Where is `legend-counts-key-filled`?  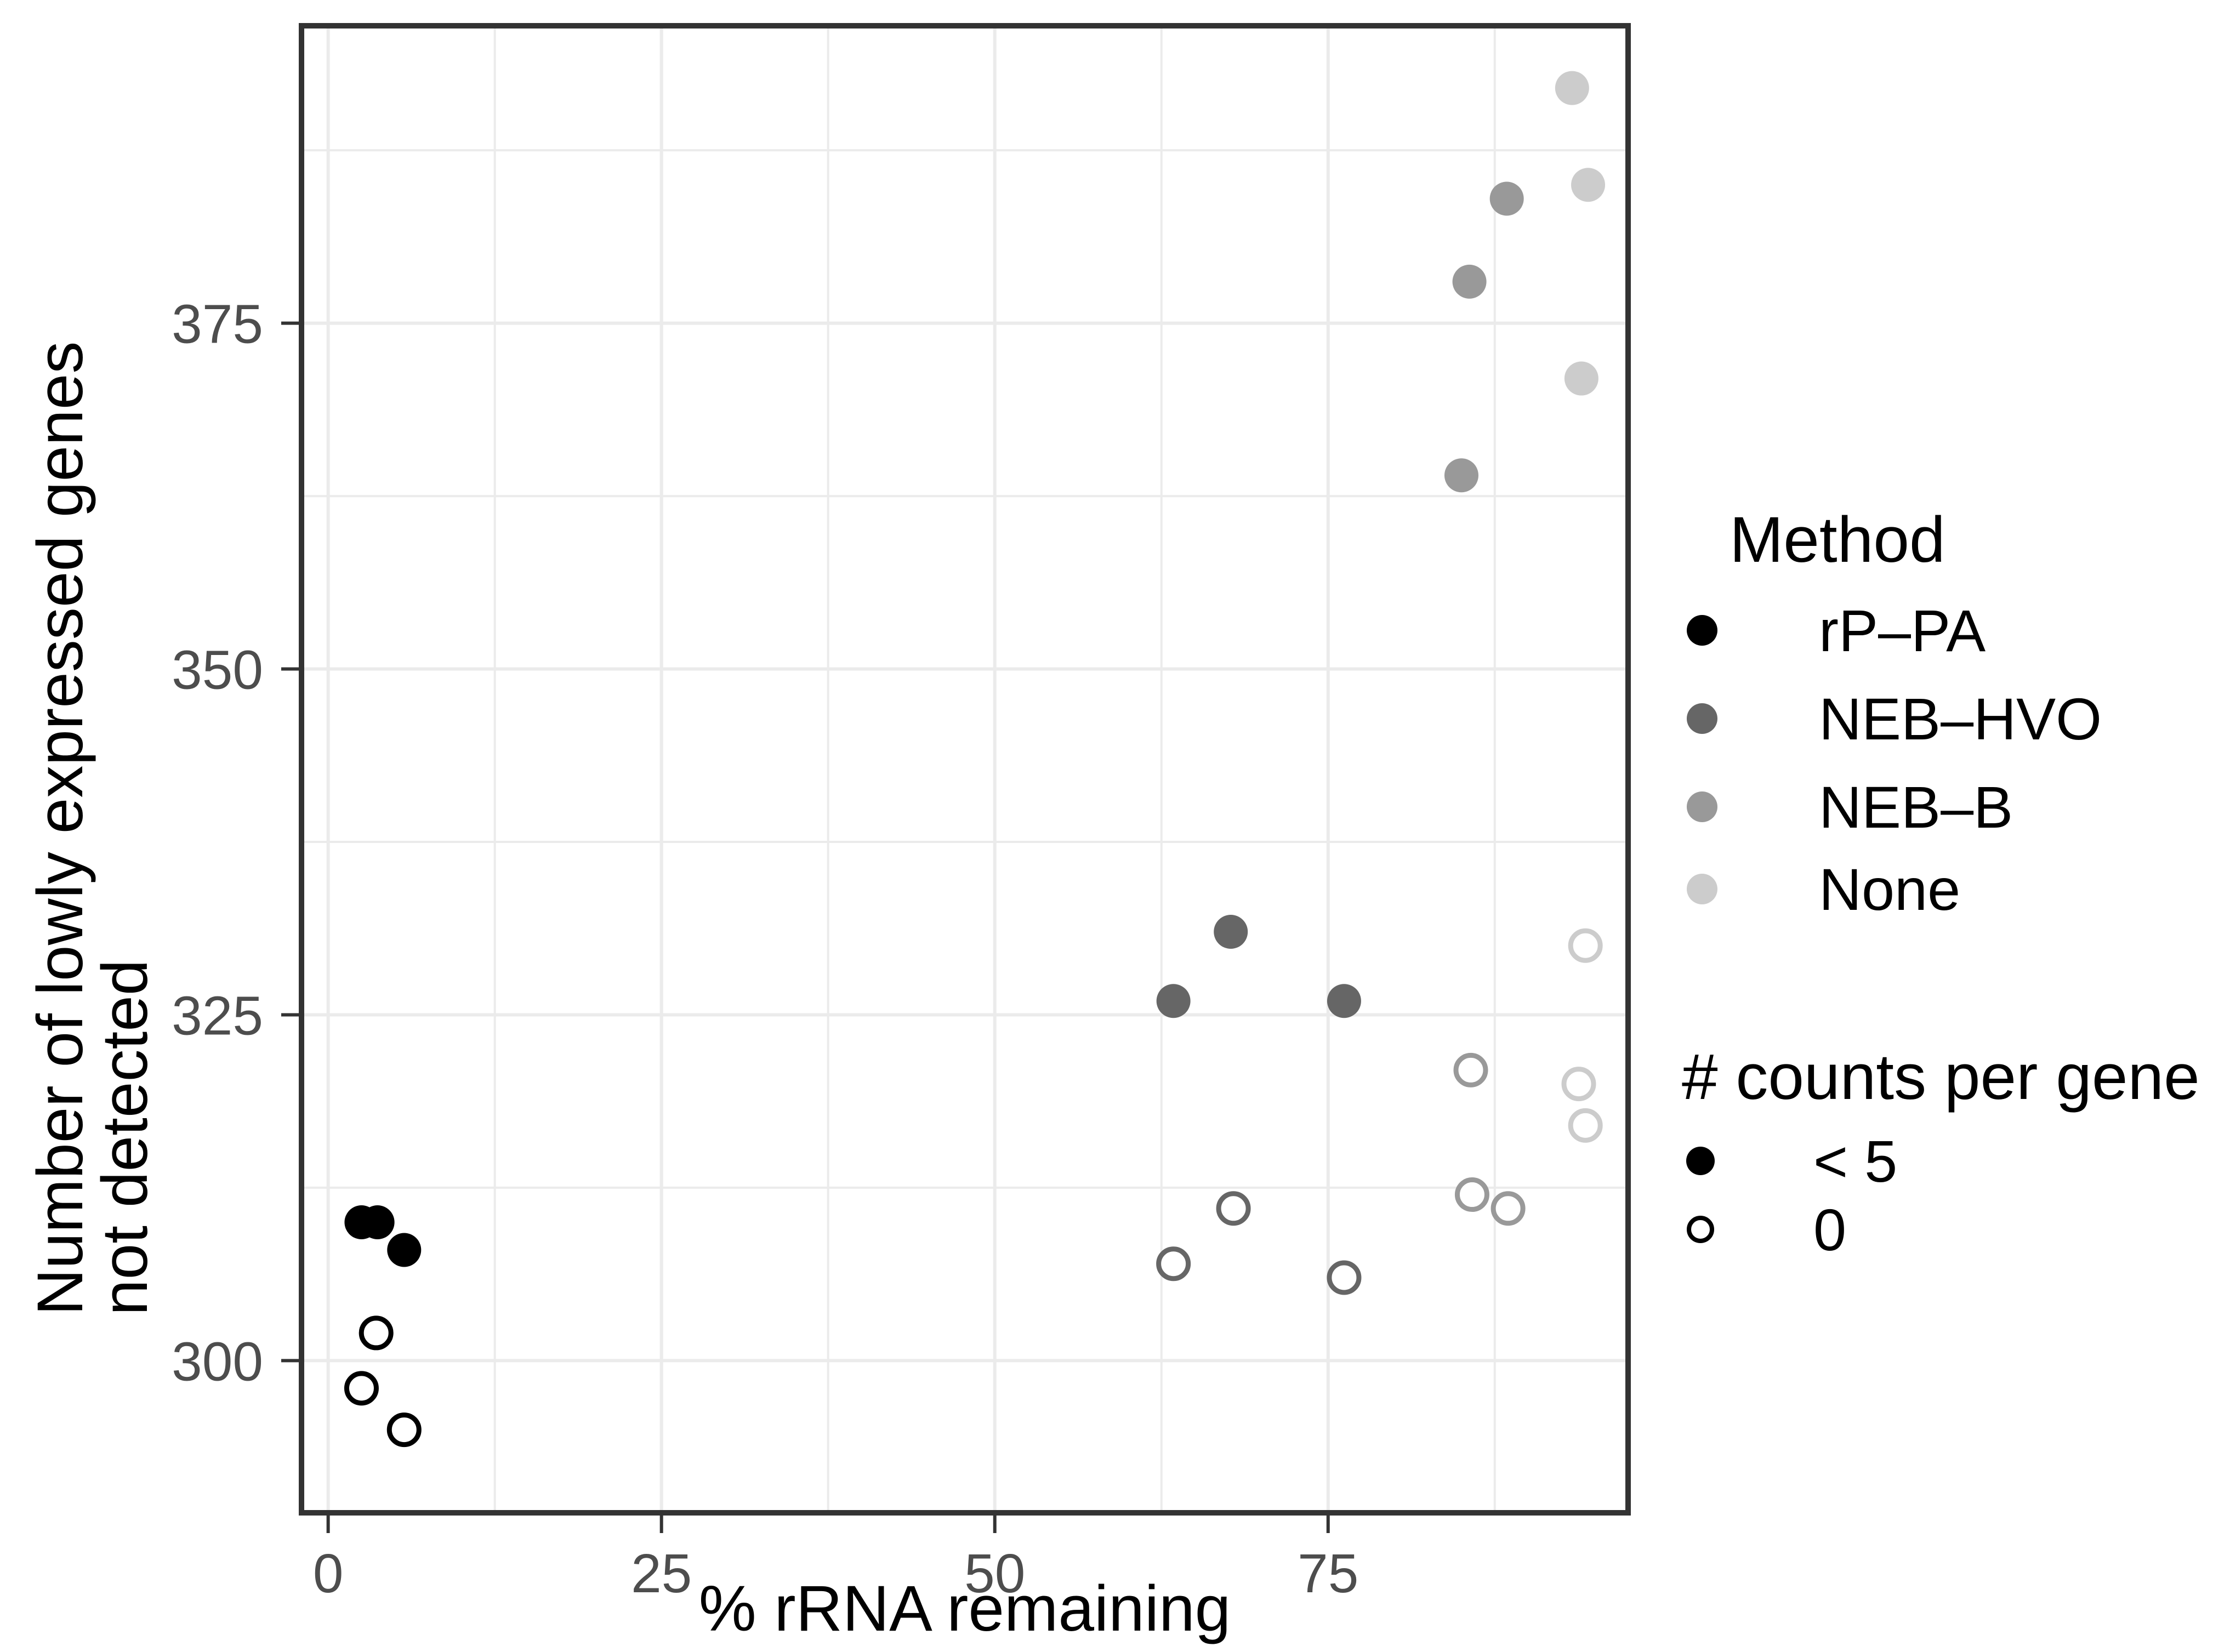
legend-counts-key-filled is located at coordinates (1700, 1161).